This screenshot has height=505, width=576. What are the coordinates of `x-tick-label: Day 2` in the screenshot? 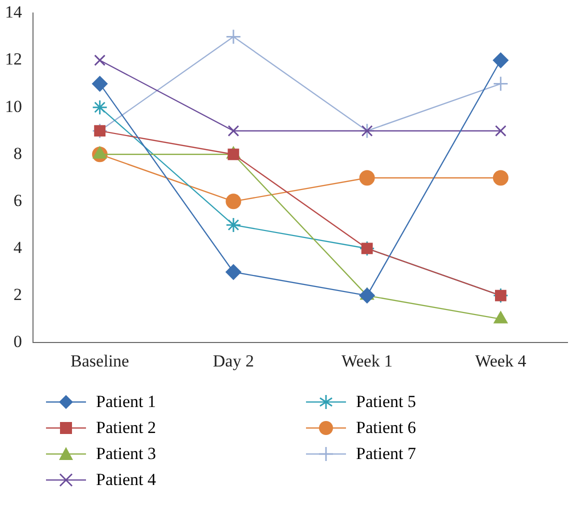 It's located at (233, 360).